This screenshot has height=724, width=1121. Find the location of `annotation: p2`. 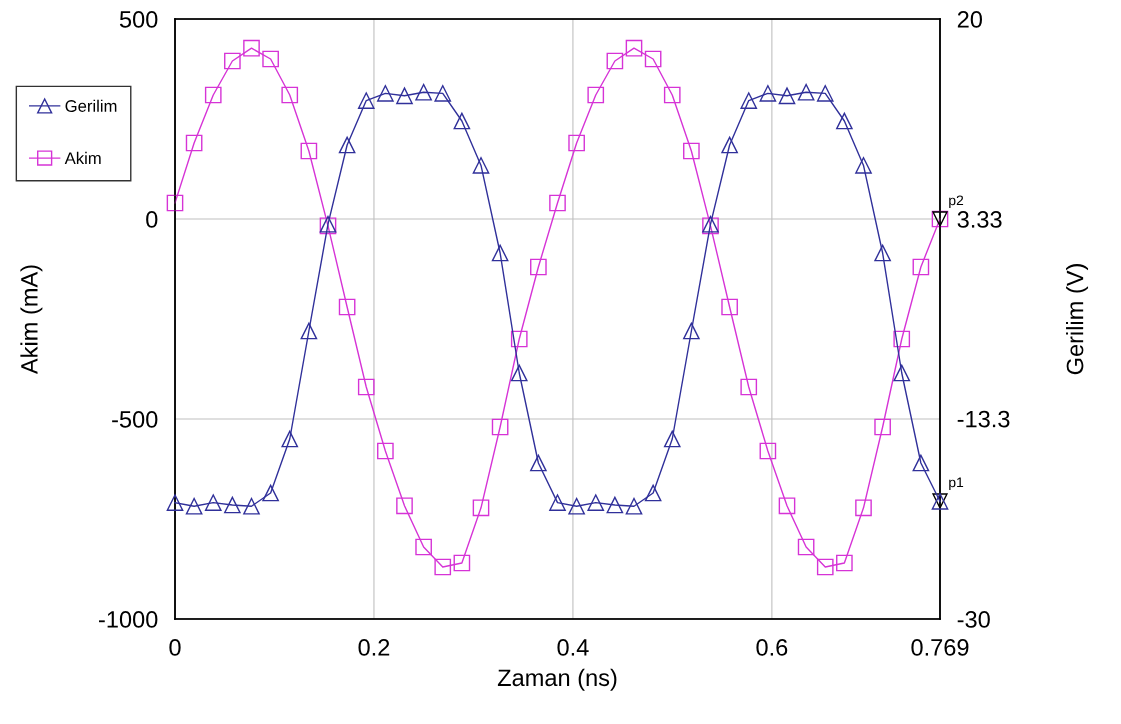

annotation: p2 is located at coordinates (956, 201).